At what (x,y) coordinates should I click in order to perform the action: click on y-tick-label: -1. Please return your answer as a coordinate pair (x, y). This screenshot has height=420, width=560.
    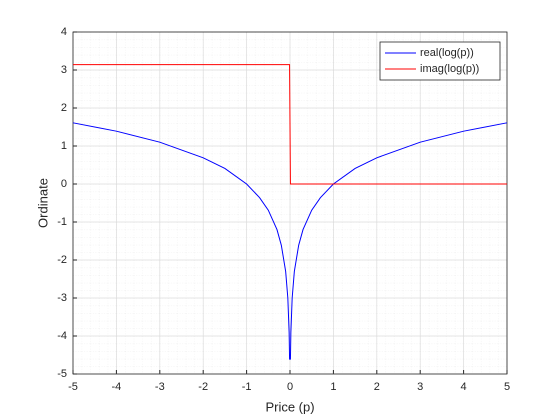
    Looking at the image, I should click on (62, 222).